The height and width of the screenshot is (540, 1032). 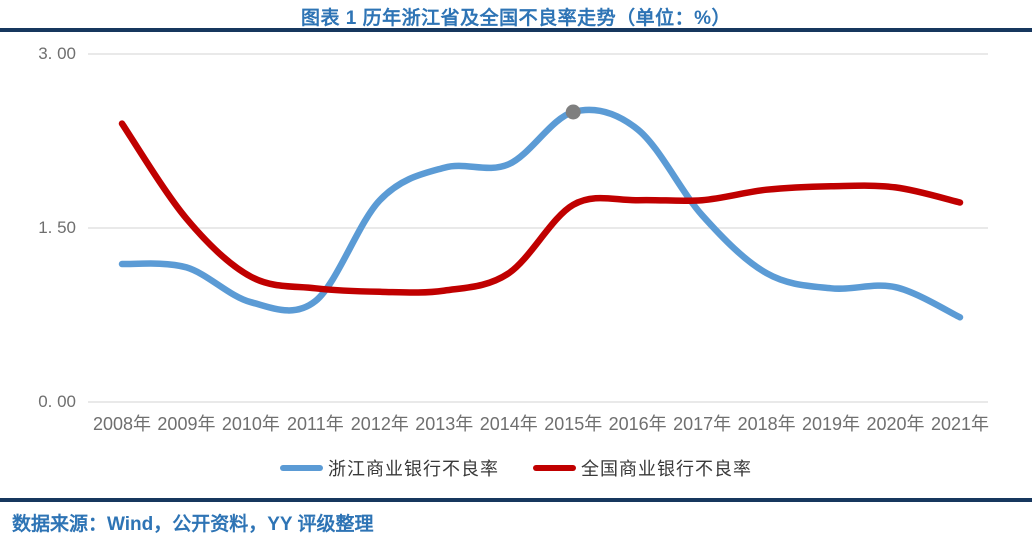 I want to click on legend-swatch-blue, so click(x=301, y=468).